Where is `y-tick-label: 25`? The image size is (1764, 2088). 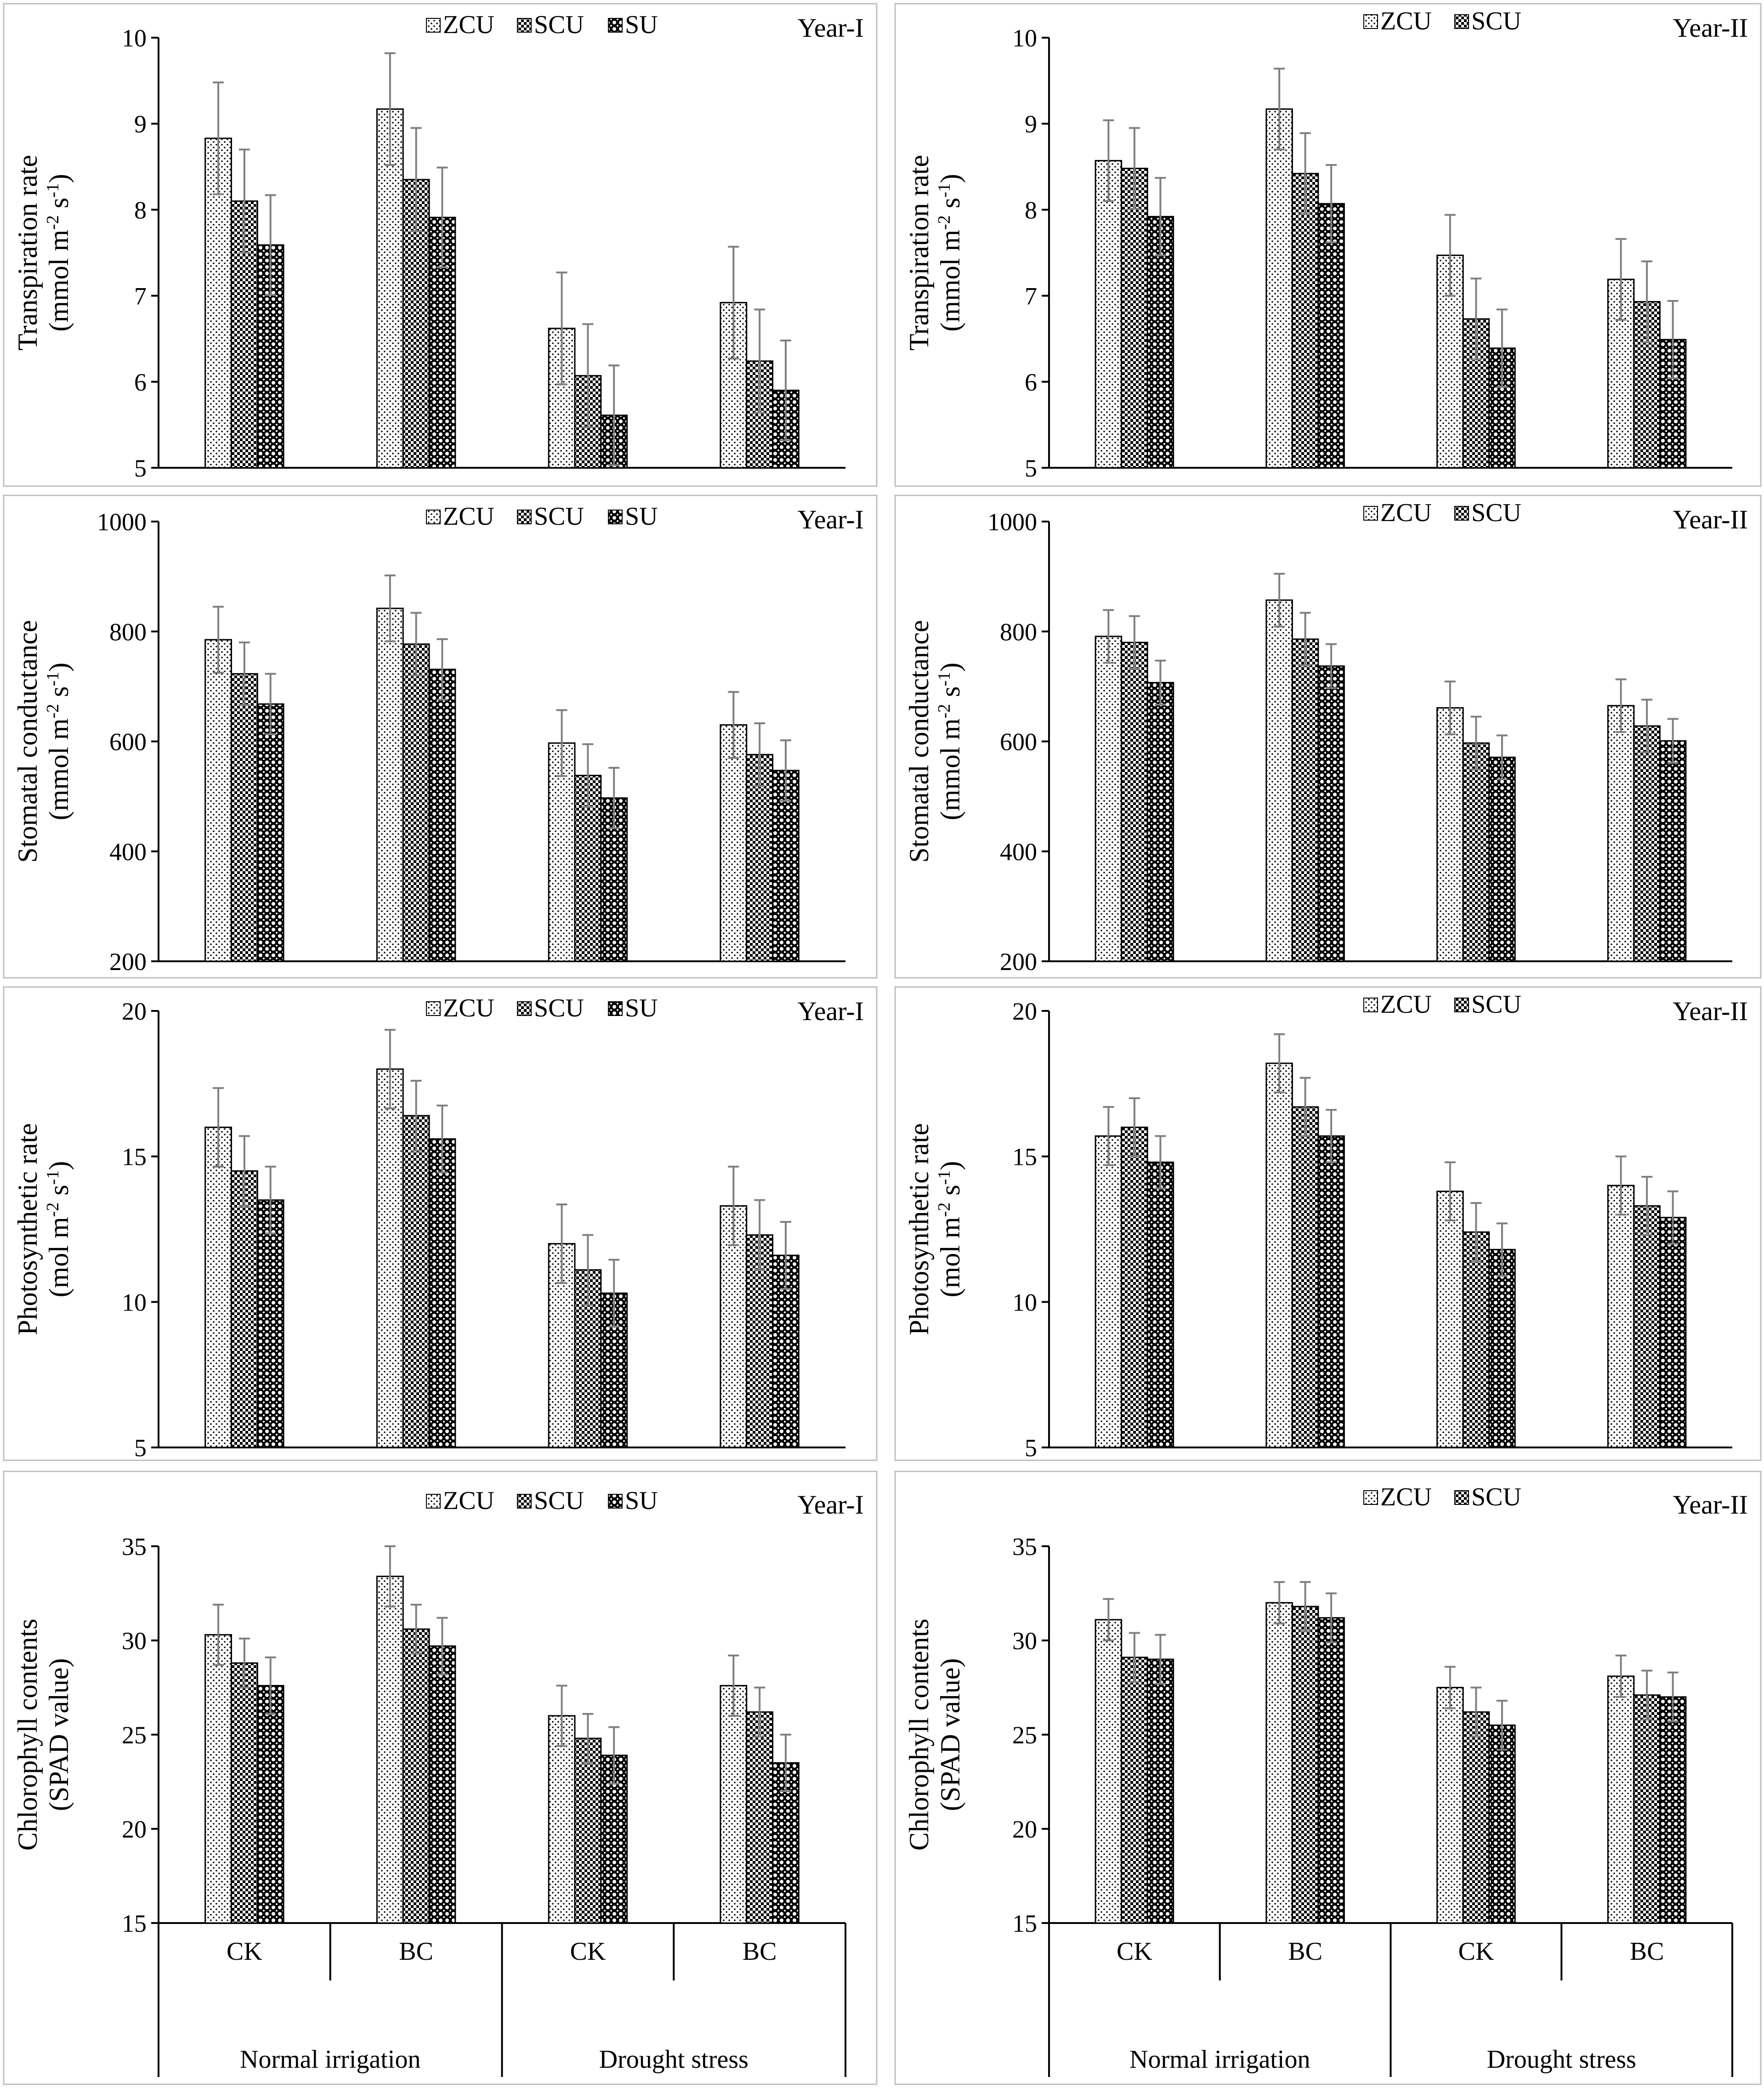
y-tick-label: 25 is located at coordinates (134, 1735).